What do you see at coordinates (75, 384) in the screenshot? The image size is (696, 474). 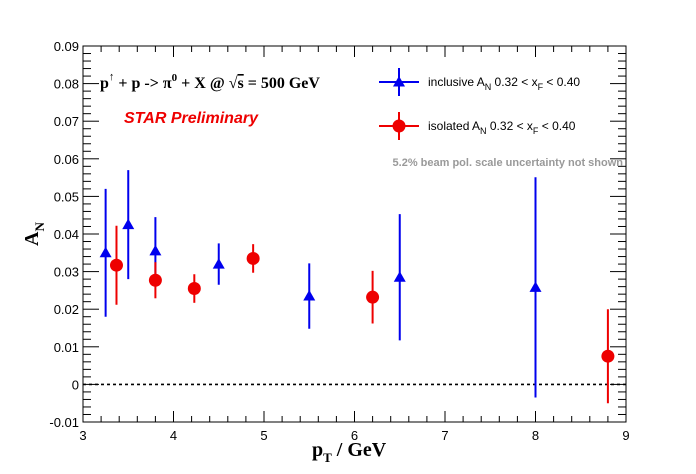 I see `y-tick-label: 0` at bounding box center [75, 384].